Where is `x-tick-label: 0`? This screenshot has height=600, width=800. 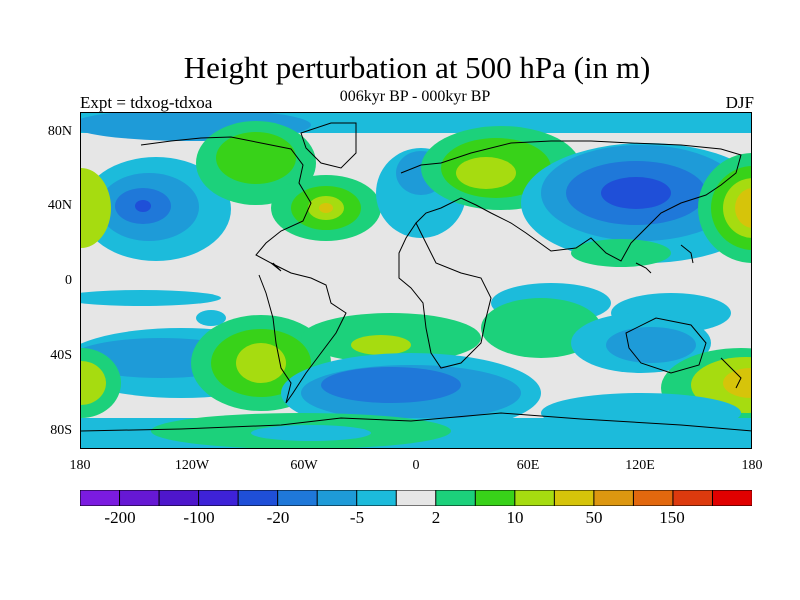 x-tick-label: 0 is located at coordinates (416, 465).